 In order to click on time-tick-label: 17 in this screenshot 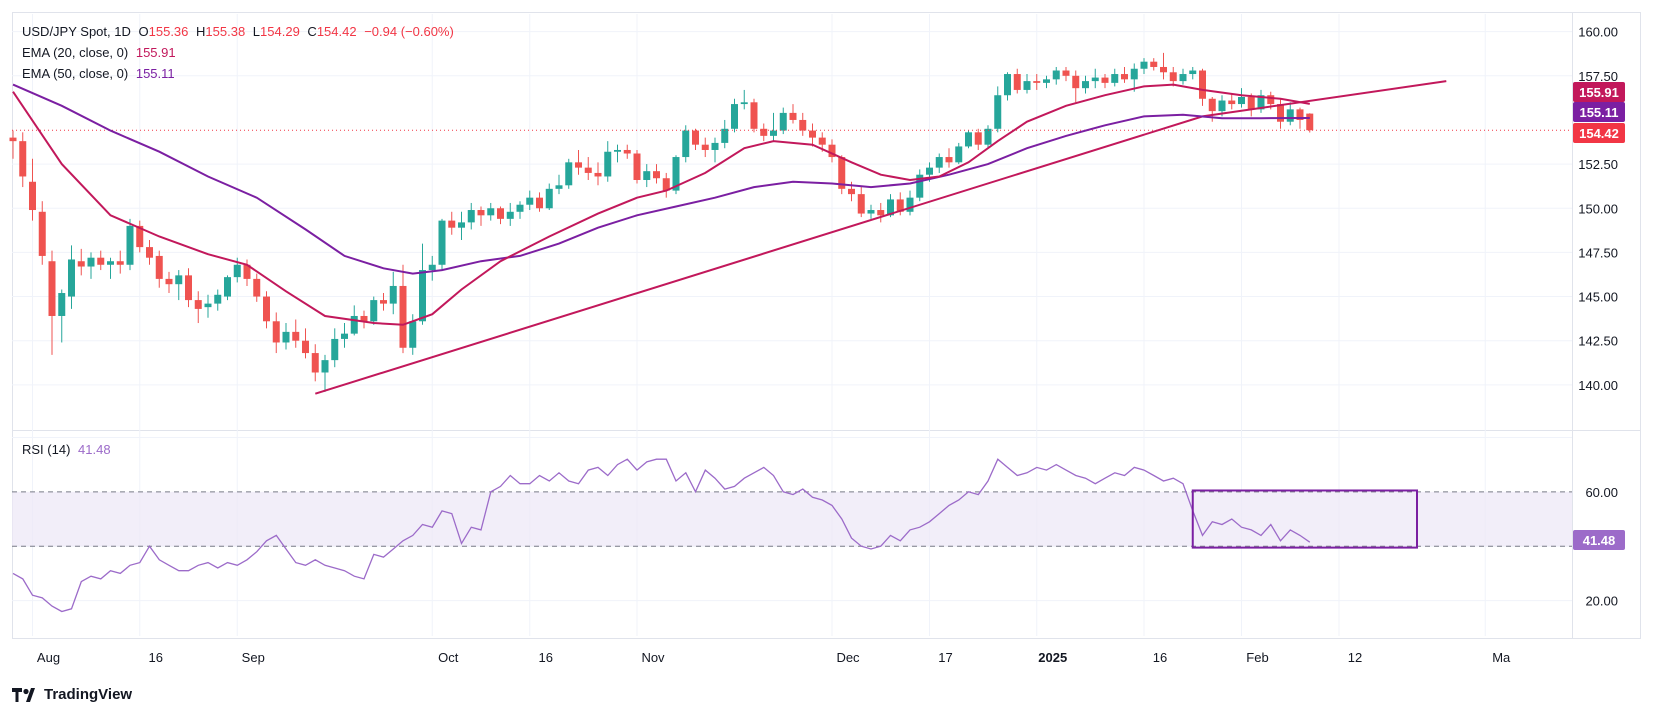, I will do `click(945, 657)`.